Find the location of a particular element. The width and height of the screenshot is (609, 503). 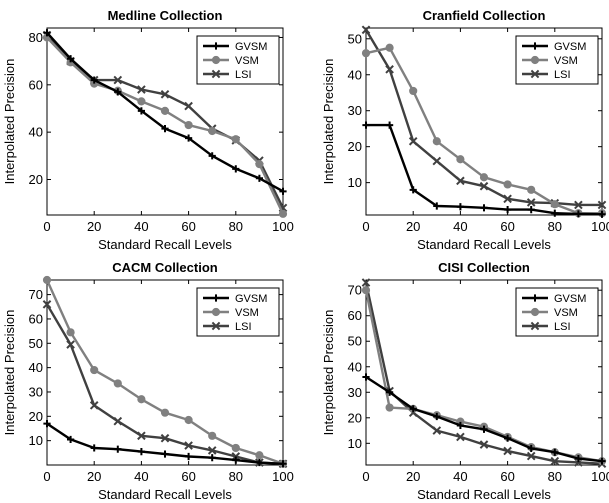

y-tick-label: 80 is located at coordinates (36, 37).